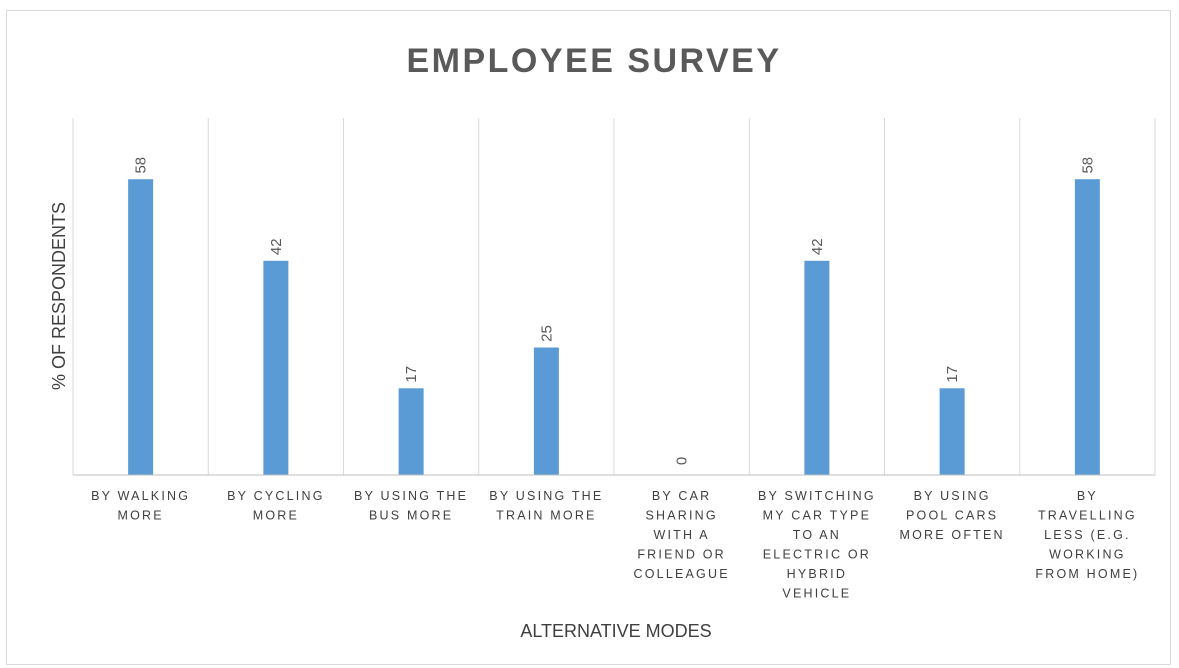 The image size is (1179, 668). I want to click on x-axis-title: ALTERNATIVE MODES, so click(615, 631).